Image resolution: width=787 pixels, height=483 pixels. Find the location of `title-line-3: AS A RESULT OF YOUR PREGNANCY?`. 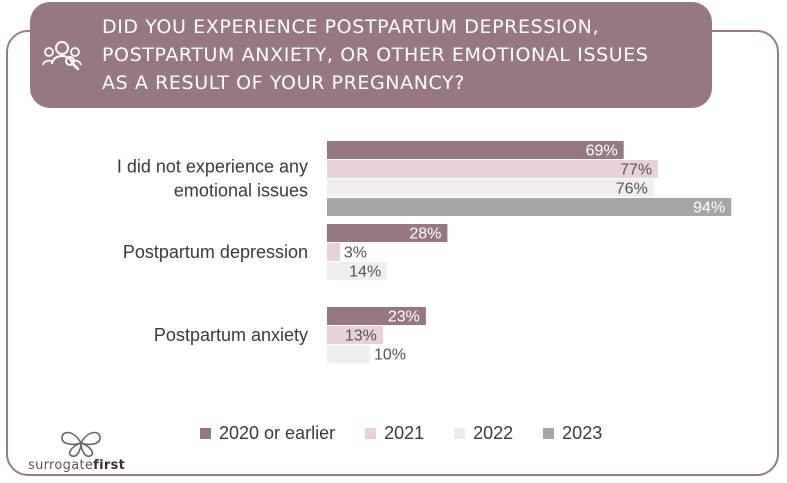

title-line-3: AS A RESULT OF YOUR PREGNANCY? is located at coordinates (283, 83).